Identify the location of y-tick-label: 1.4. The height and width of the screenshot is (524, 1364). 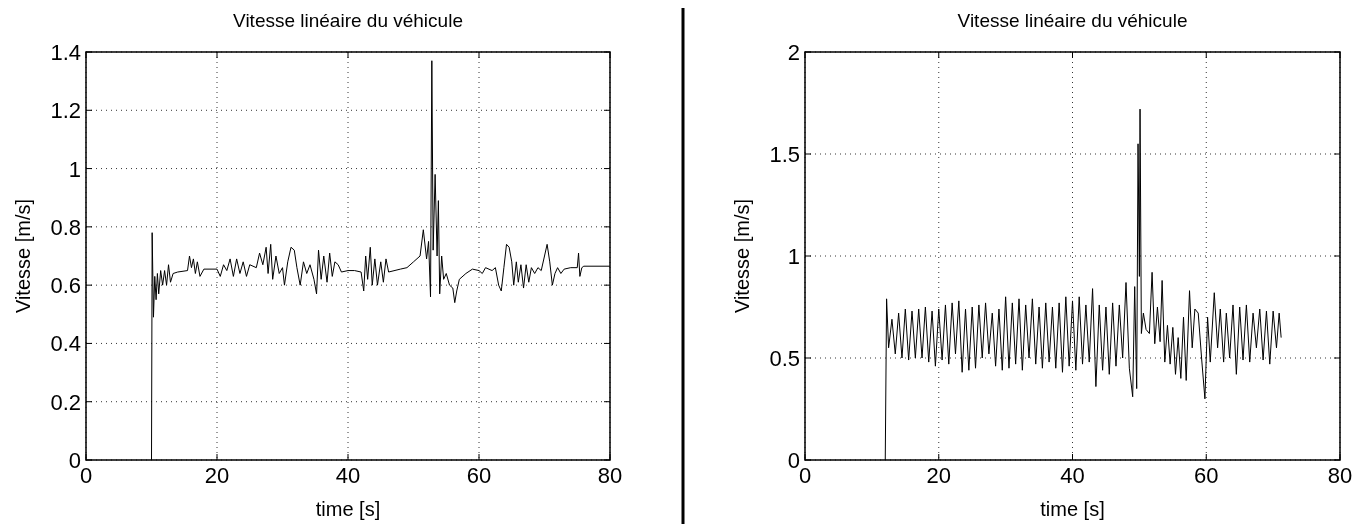
(65, 52).